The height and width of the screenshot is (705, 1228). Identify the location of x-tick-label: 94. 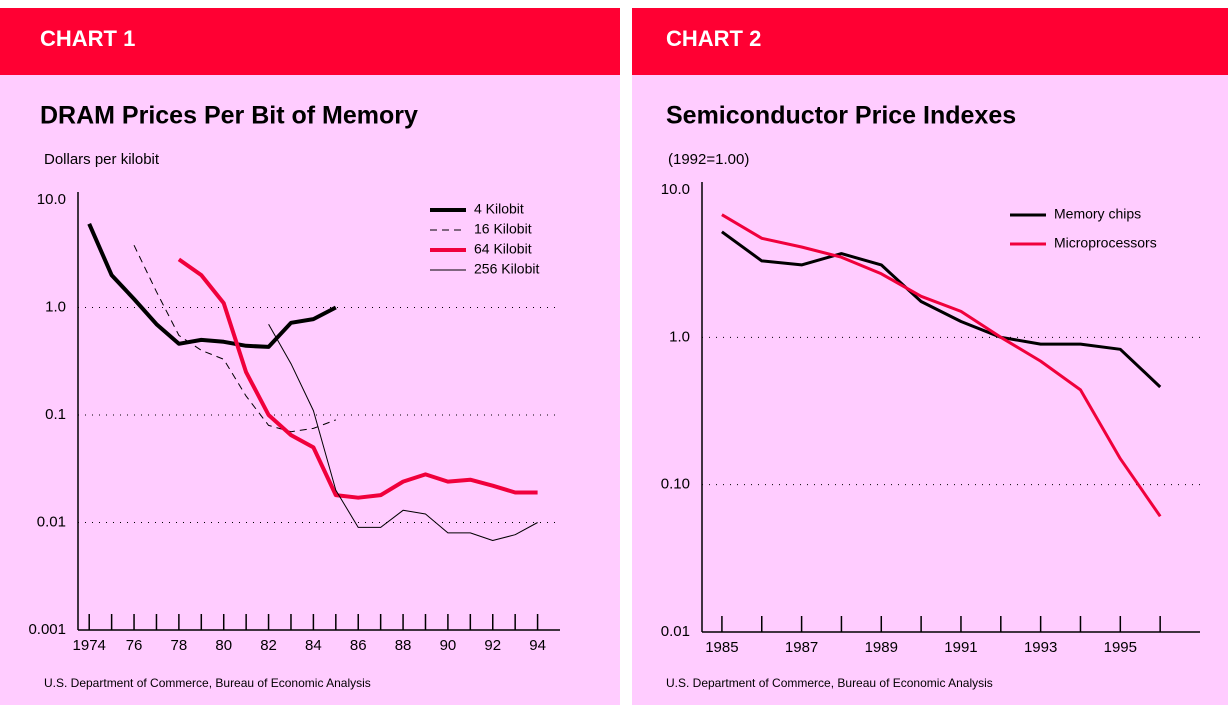
(537, 645).